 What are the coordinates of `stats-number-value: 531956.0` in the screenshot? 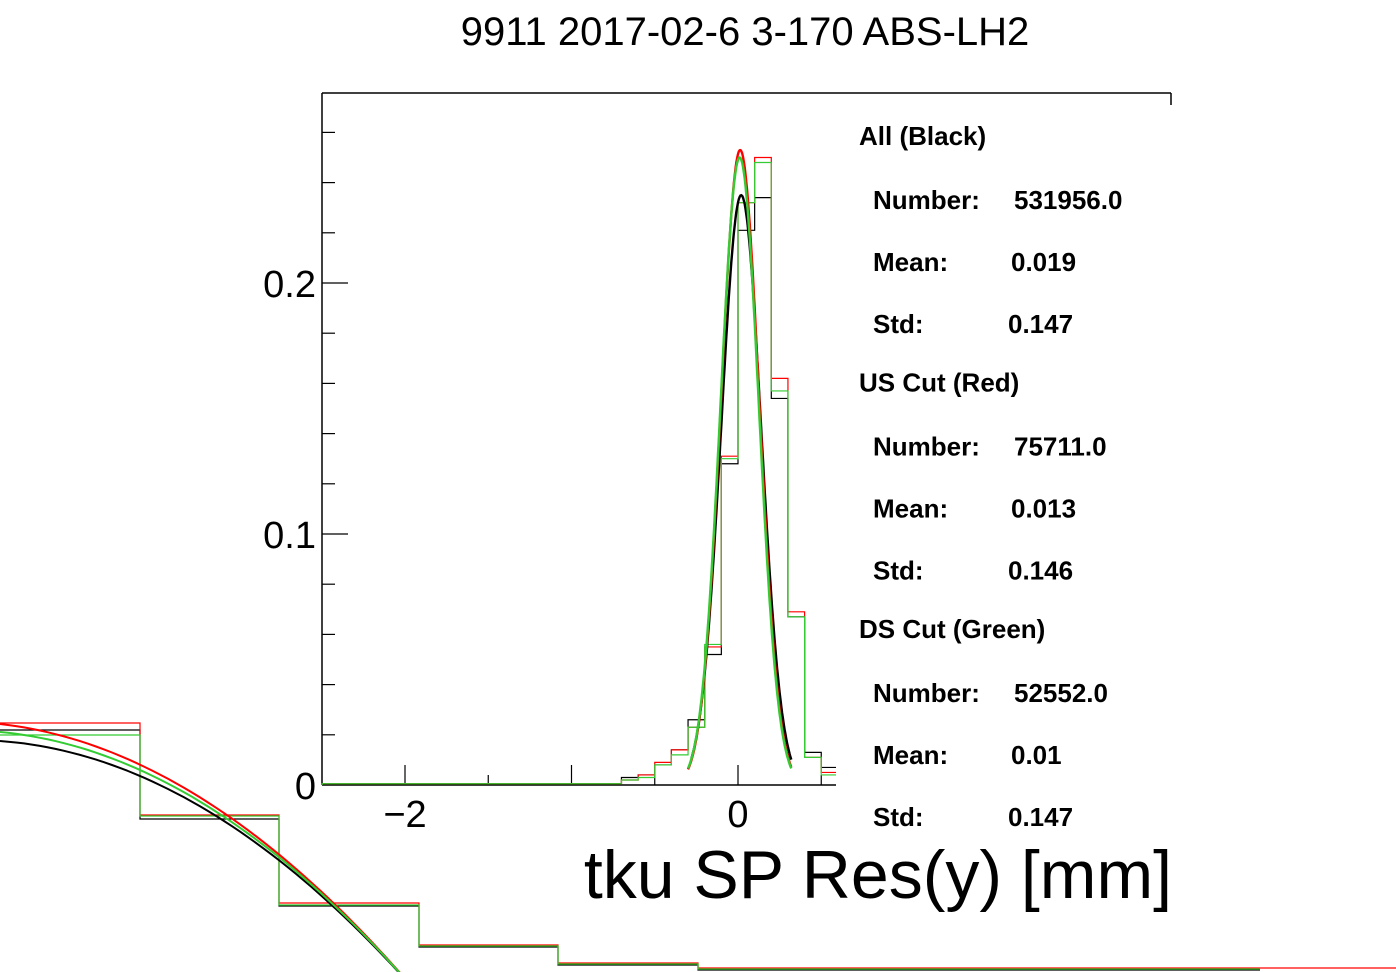 It's located at (1068, 200).